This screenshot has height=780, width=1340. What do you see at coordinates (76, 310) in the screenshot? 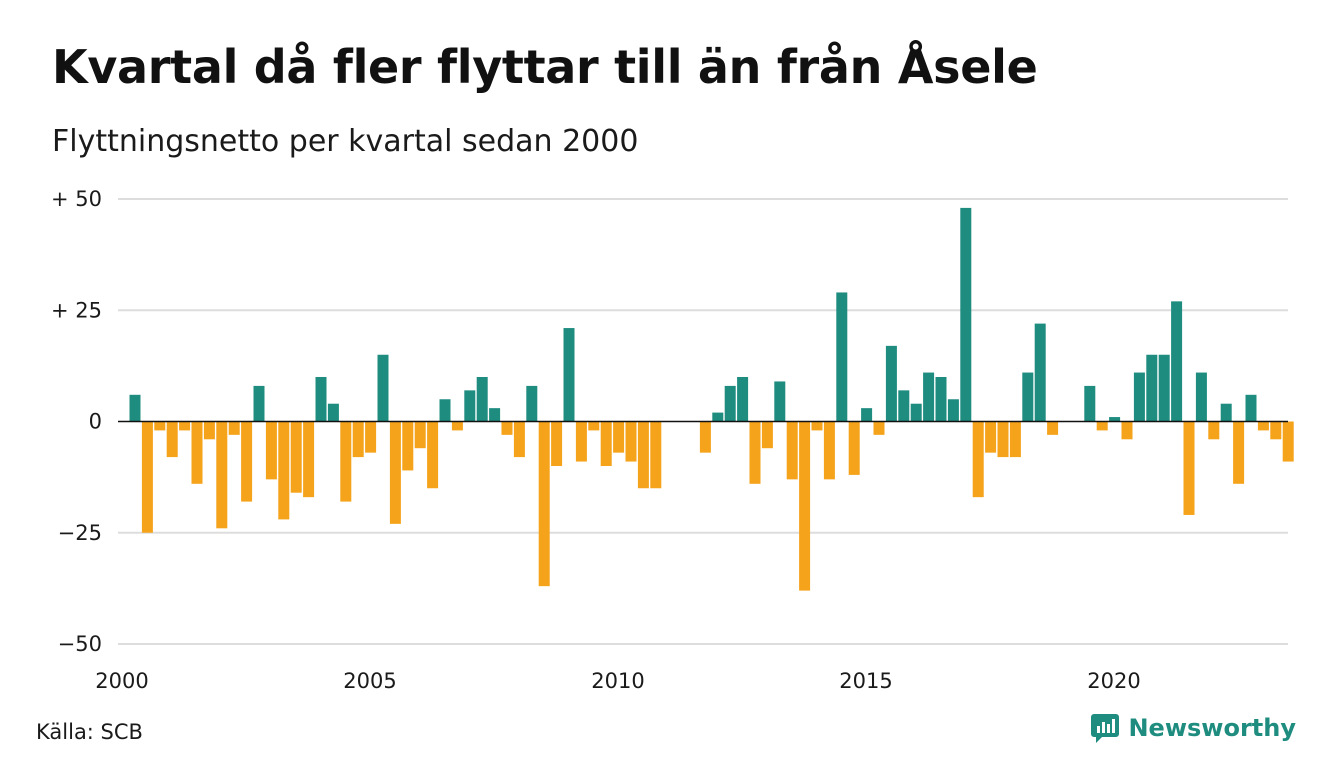
I see `y-tick-label: + 25` at bounding box center [76, 310].